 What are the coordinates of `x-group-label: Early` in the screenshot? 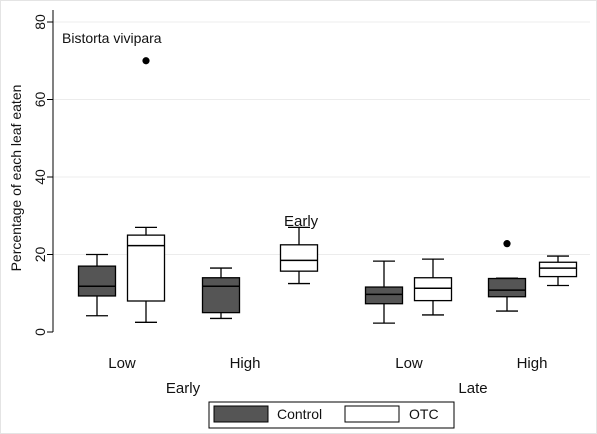 It's located at (183, 388).